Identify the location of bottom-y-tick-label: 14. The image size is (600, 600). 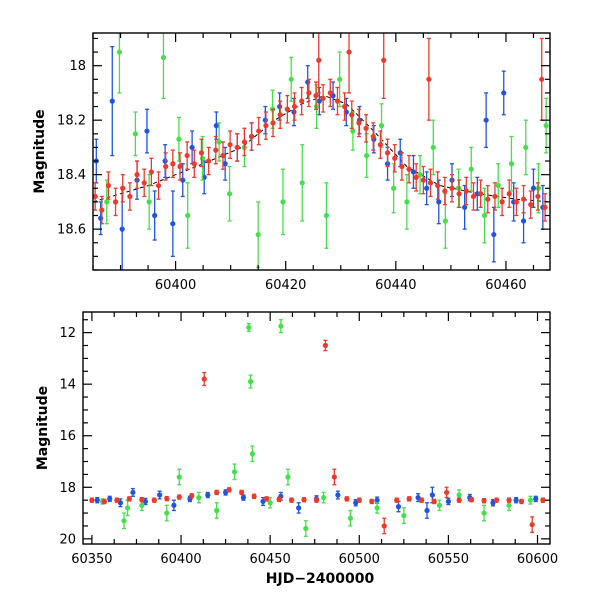
(67, 385).